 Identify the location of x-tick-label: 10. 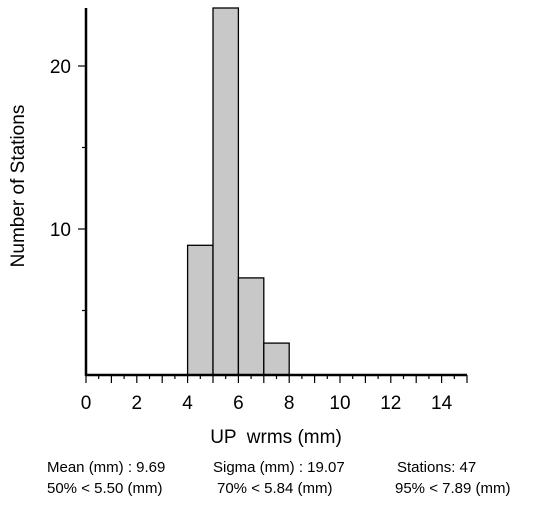
(339, 403).